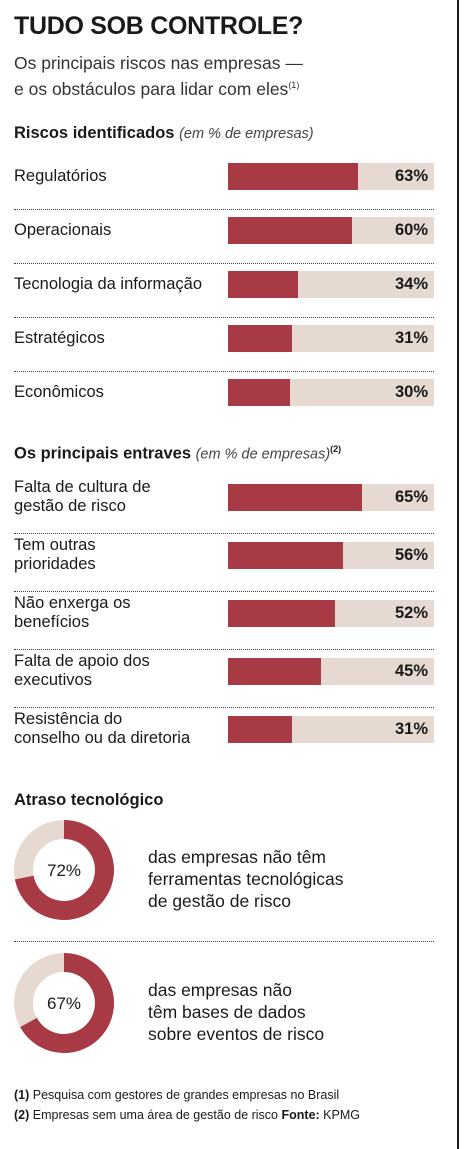 The width and height of the screenshot is (465, 1149). I want to click on bar-value-label: 45%, so click(411, 671).